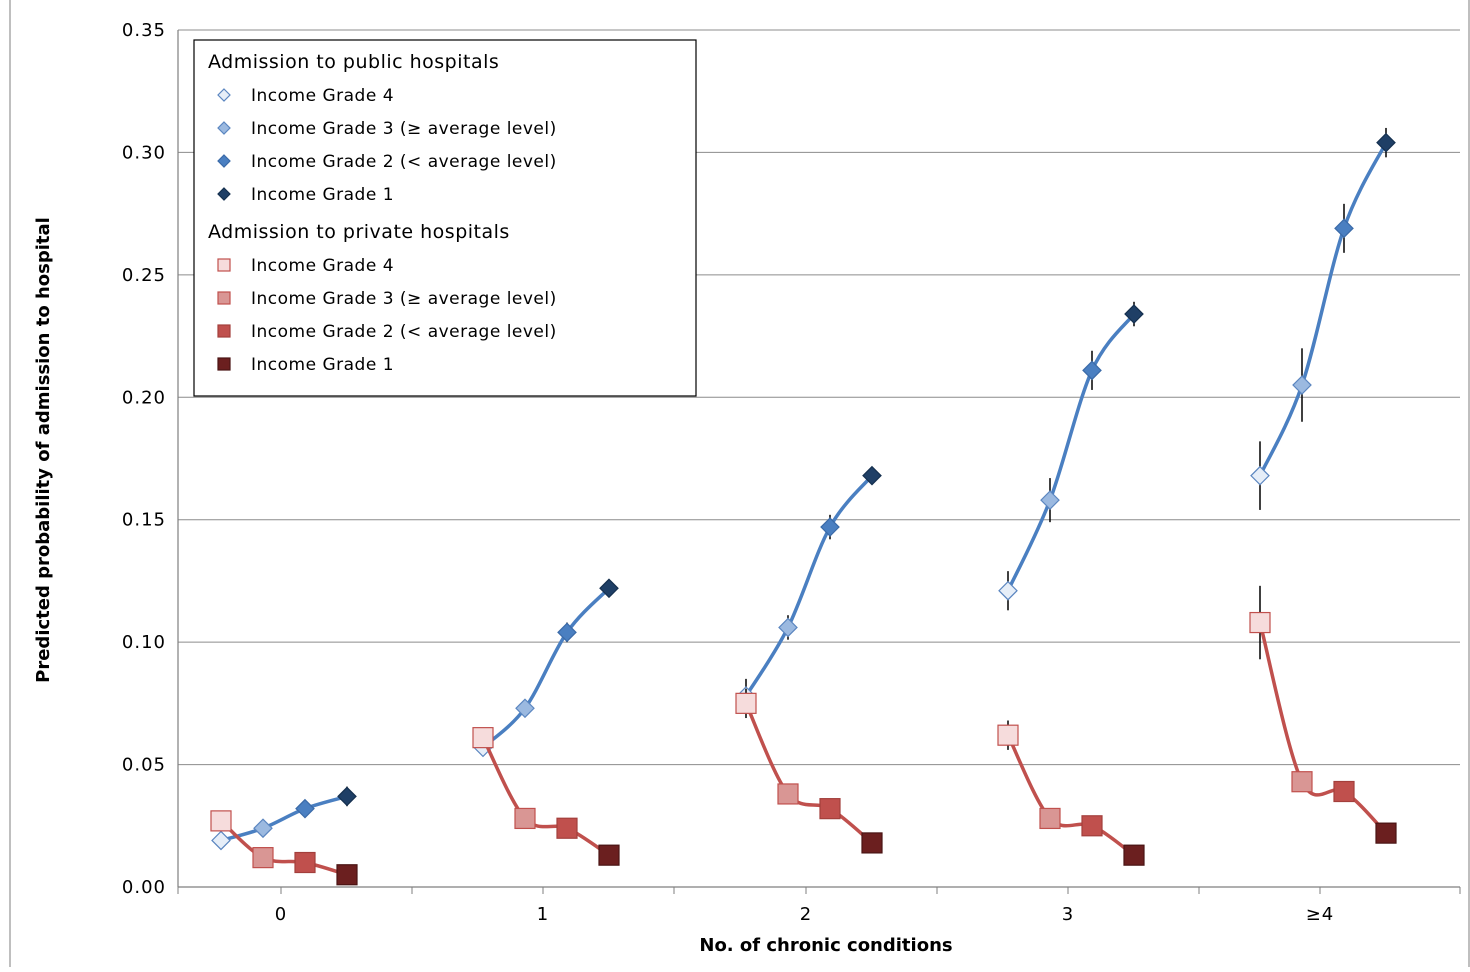 This screenshot has height=972, width=1470. What do you see at coordinates (1320, 914) in the screenshot?
I see `x-tick-label: ≥4` at bounding box center [1320, 914].